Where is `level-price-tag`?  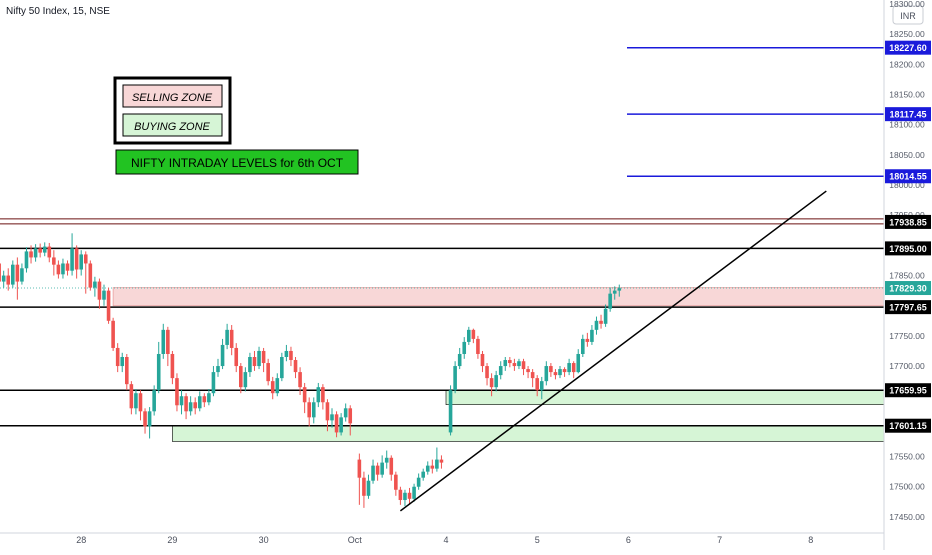 level-price-tag is located at coordinates (908, 425).